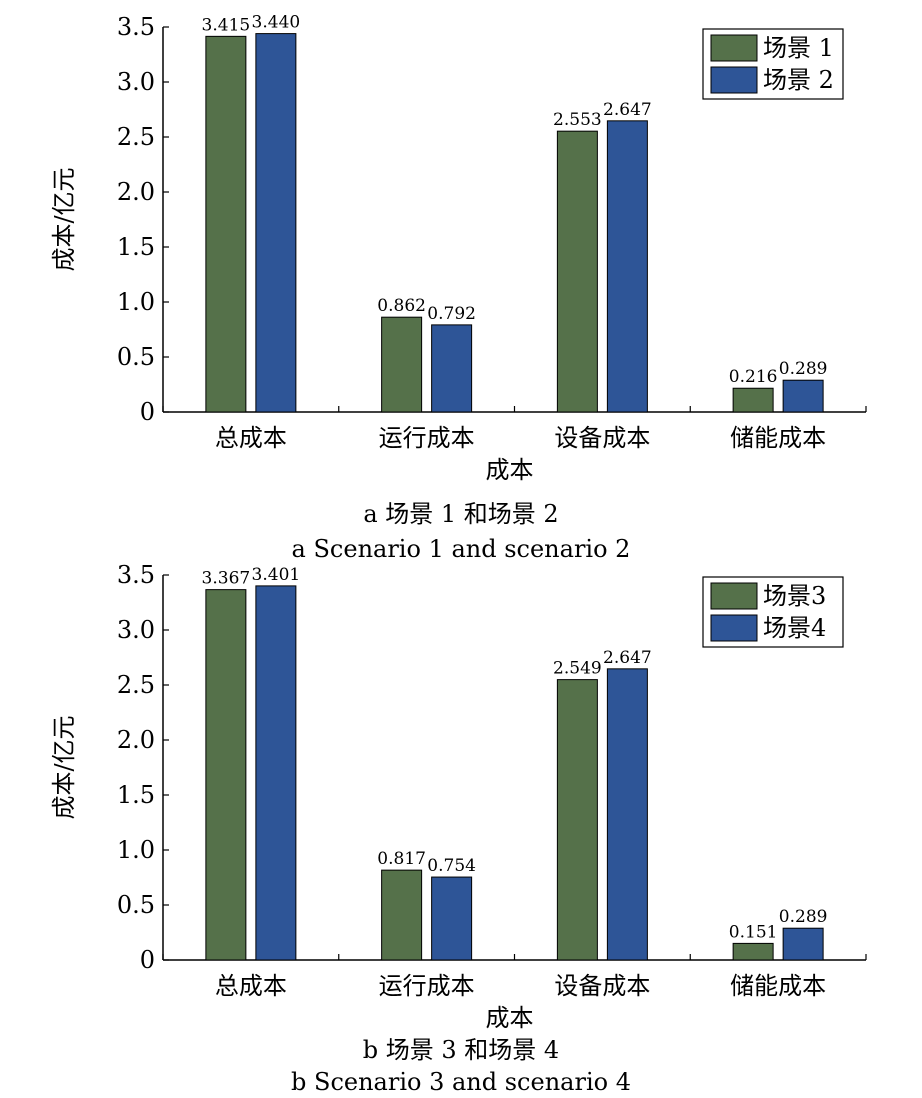  What do you see at coordinates (798, 48) in the screenshot?
I see `chart-a-legend-label: 场景 1` at bounding box center [798, 48].